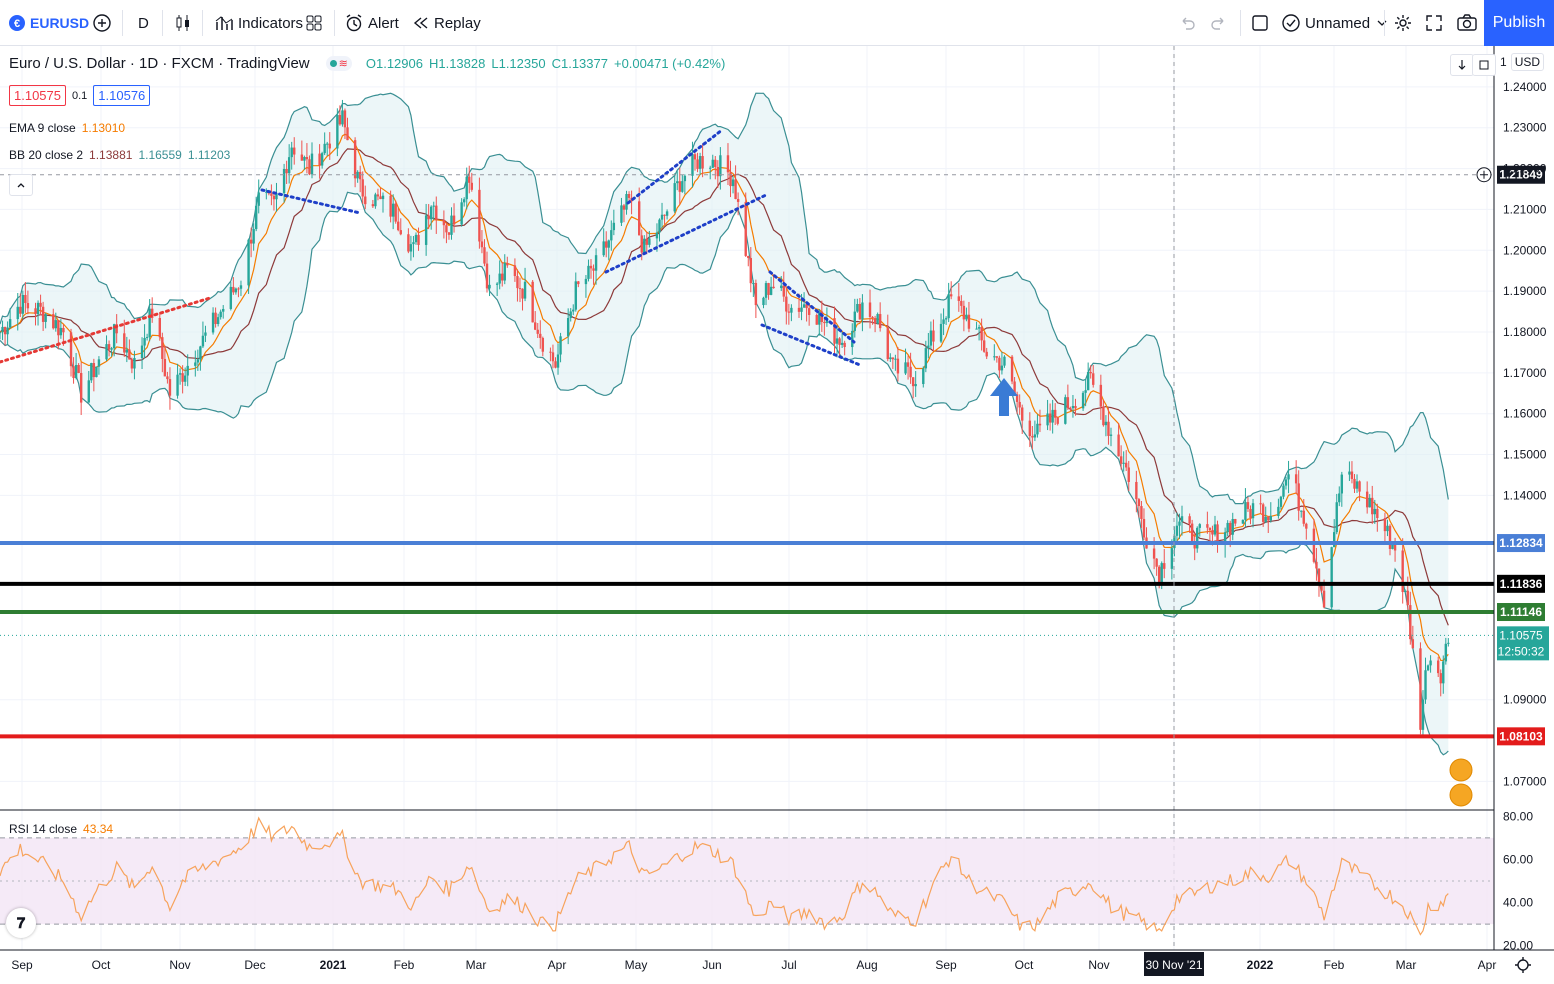 This screenshot has height=984, width=1554. I want to click on fullscreen-button, so click(1434, 23).